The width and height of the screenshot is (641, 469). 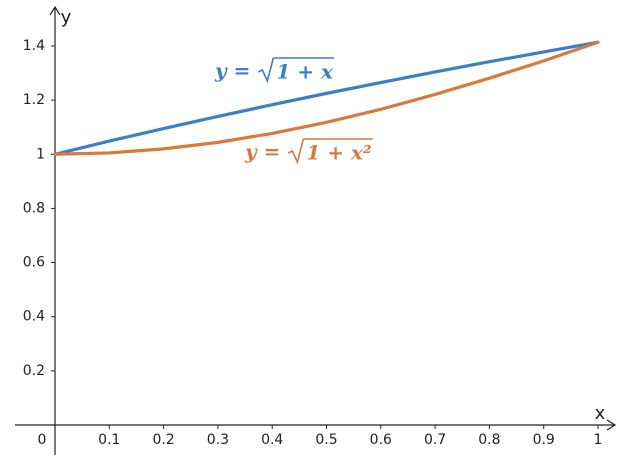 I want to click on y-tick-label: 0.8, so click(x=34, y=208).